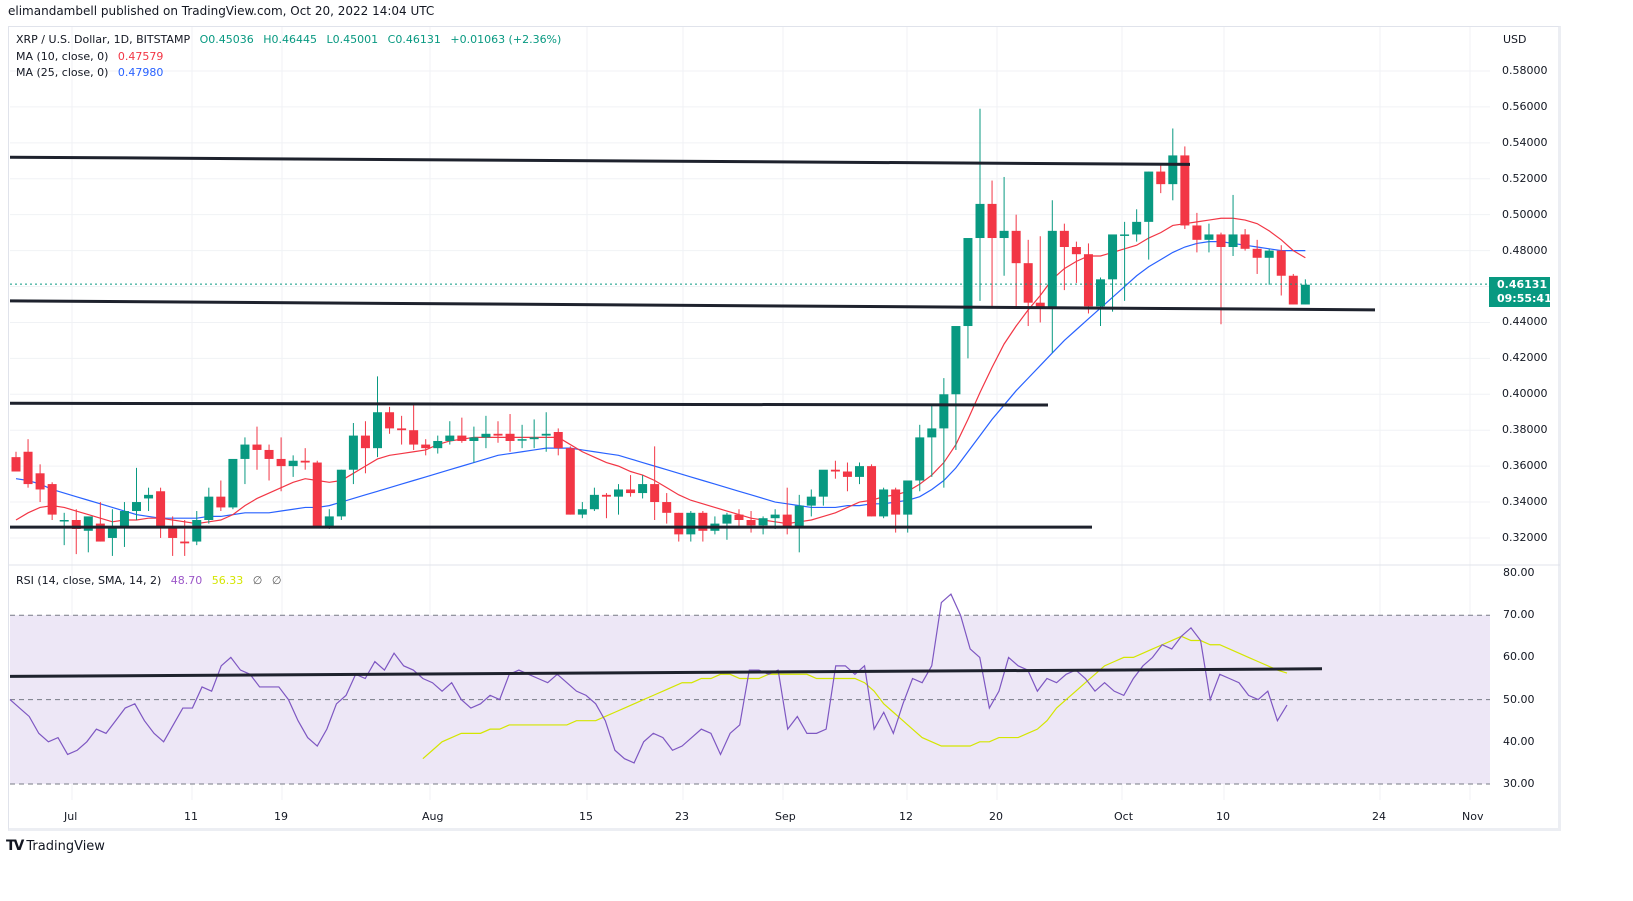 This screenshot has width=1633, height=901. What do you see at coordinates (1525, 430) in the screenshot?
I see `price-tick: 0.38000` at bounding box center [1525, 430].